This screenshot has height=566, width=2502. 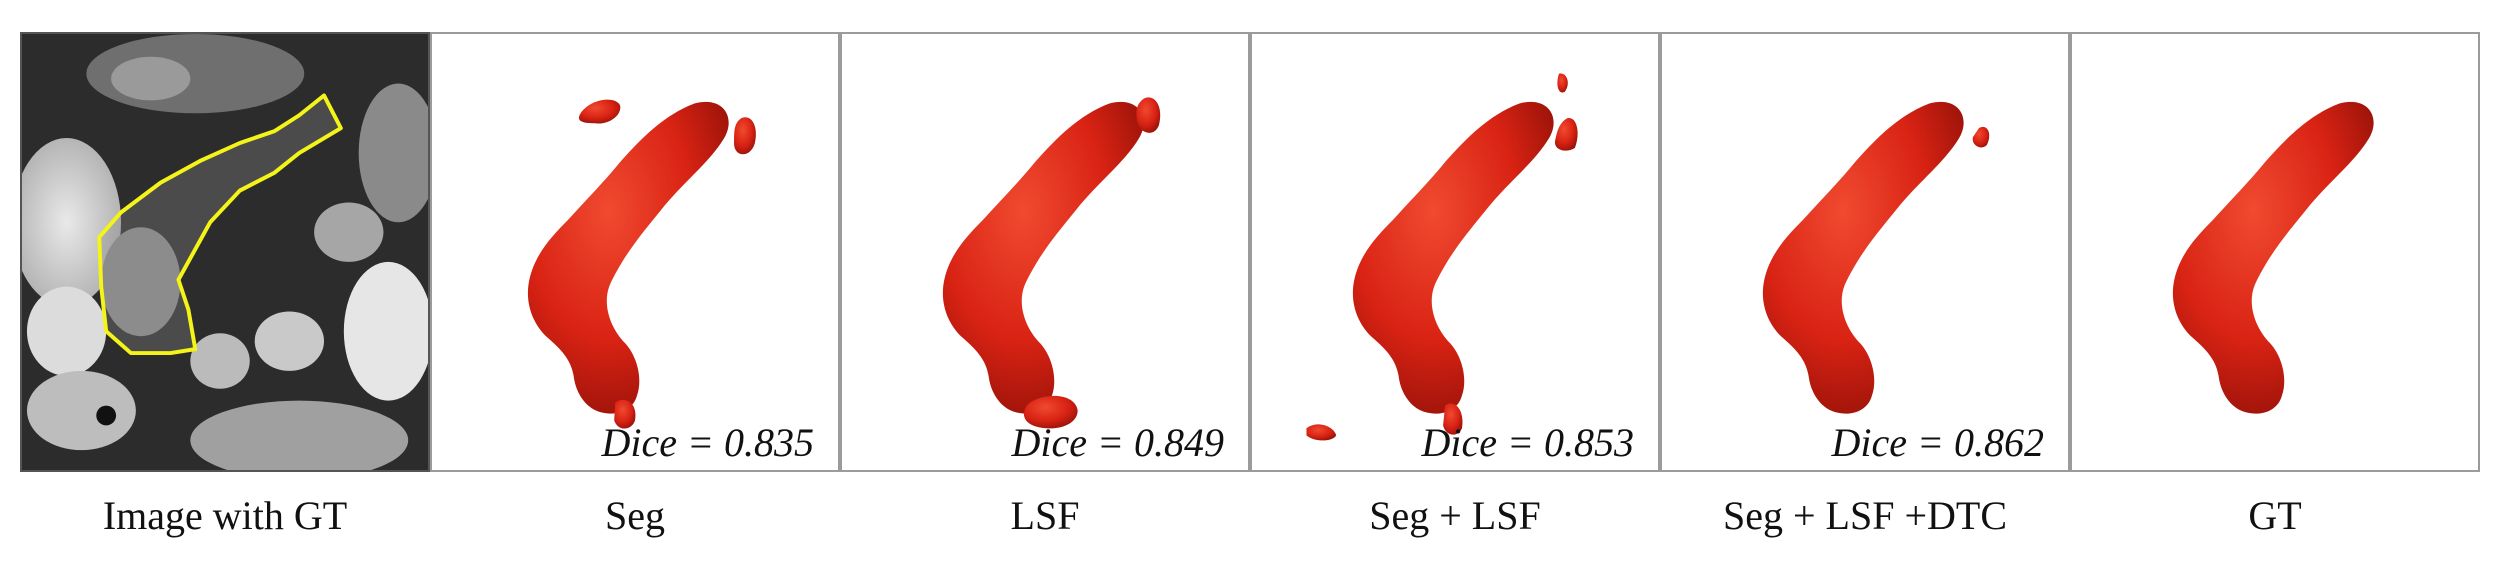 I want to click on panel-gt, so click(x=2275, y=252).